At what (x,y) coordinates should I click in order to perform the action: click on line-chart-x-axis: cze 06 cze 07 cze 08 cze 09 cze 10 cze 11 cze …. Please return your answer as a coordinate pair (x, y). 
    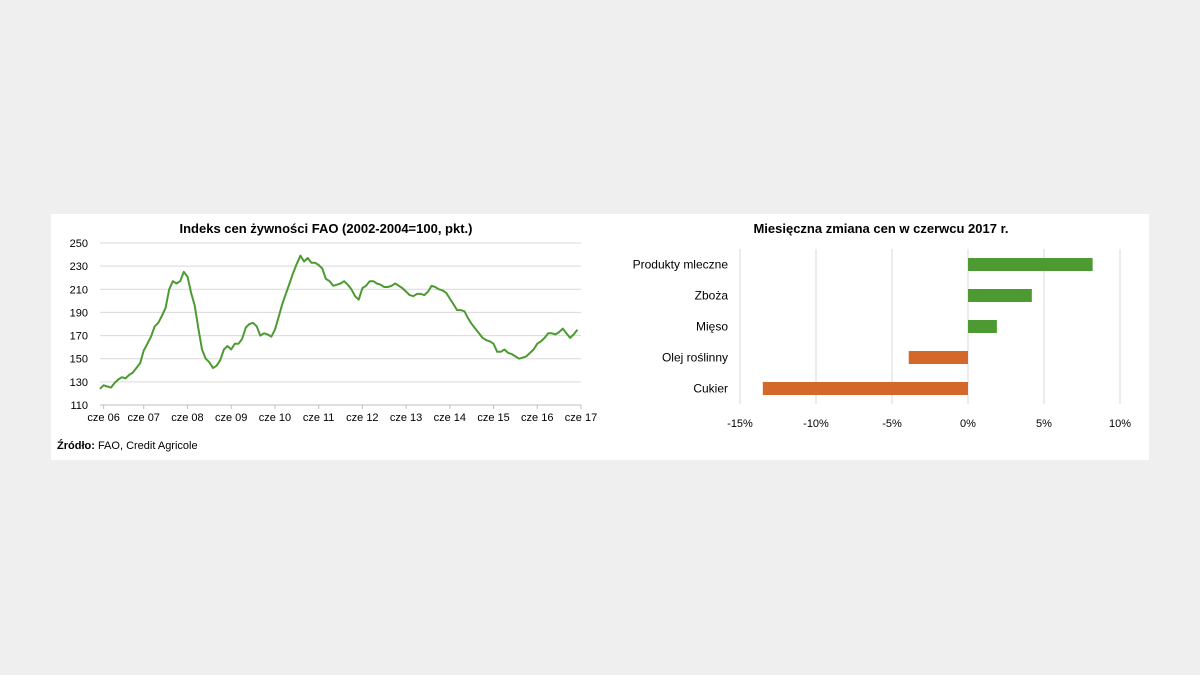
    Looking at the image, I should click on (342, 414).